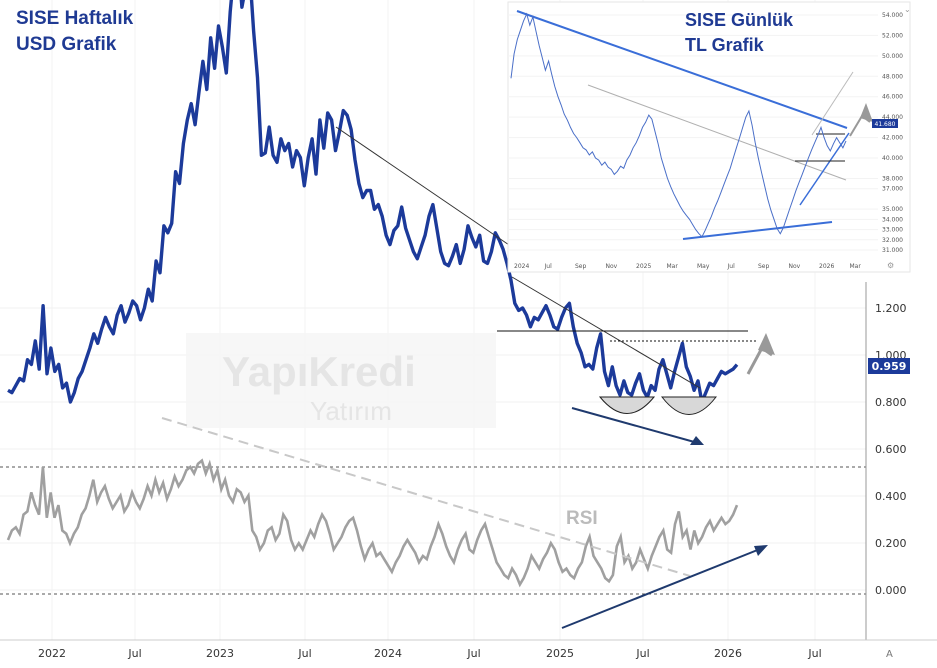 This screenshot has width=937, height=668. Describe the element at coordinates (892, 56) in the screenshot. I see `inset-y-tick-50.000: 50.000` at that location.